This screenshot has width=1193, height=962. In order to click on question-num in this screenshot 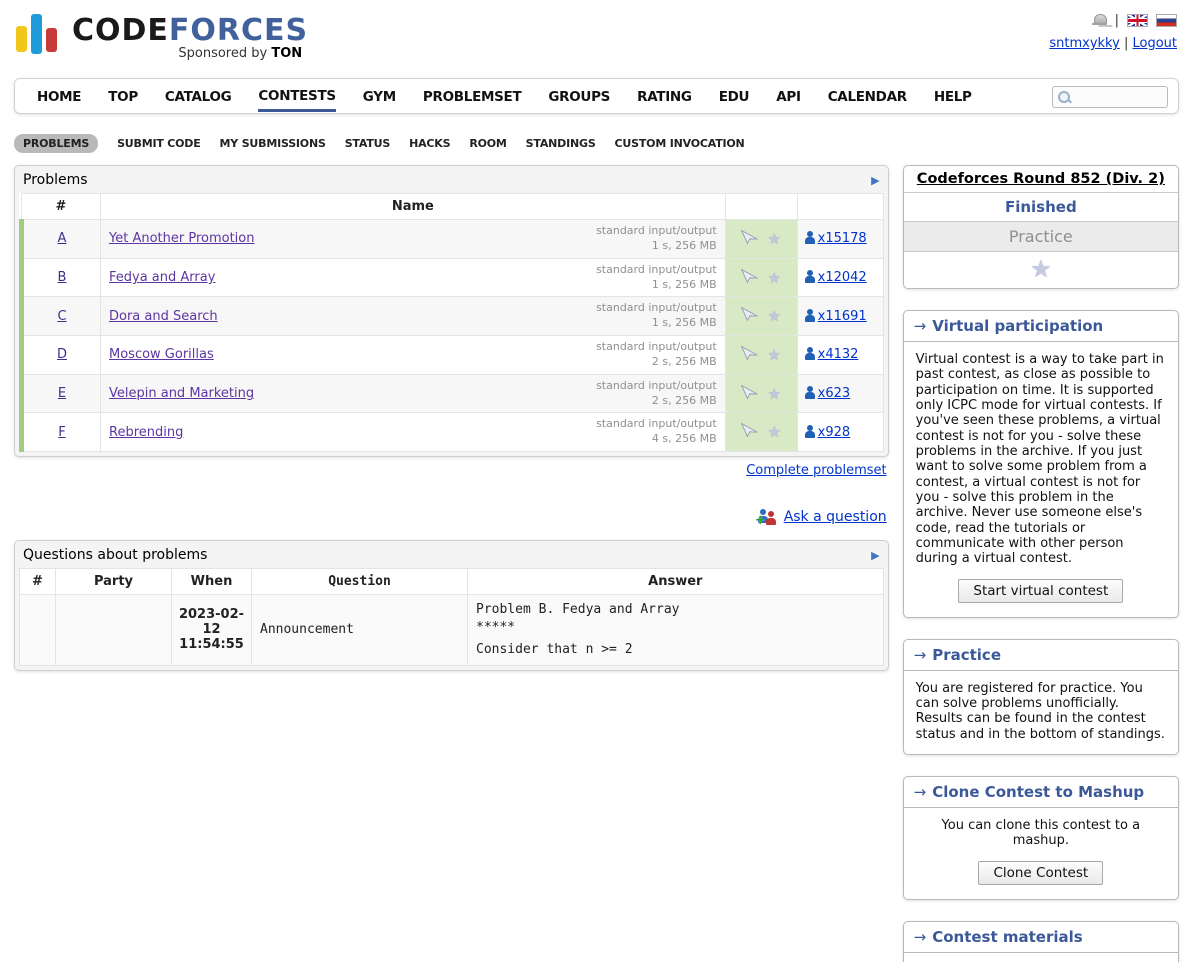, I will do `click(37, 630)`.